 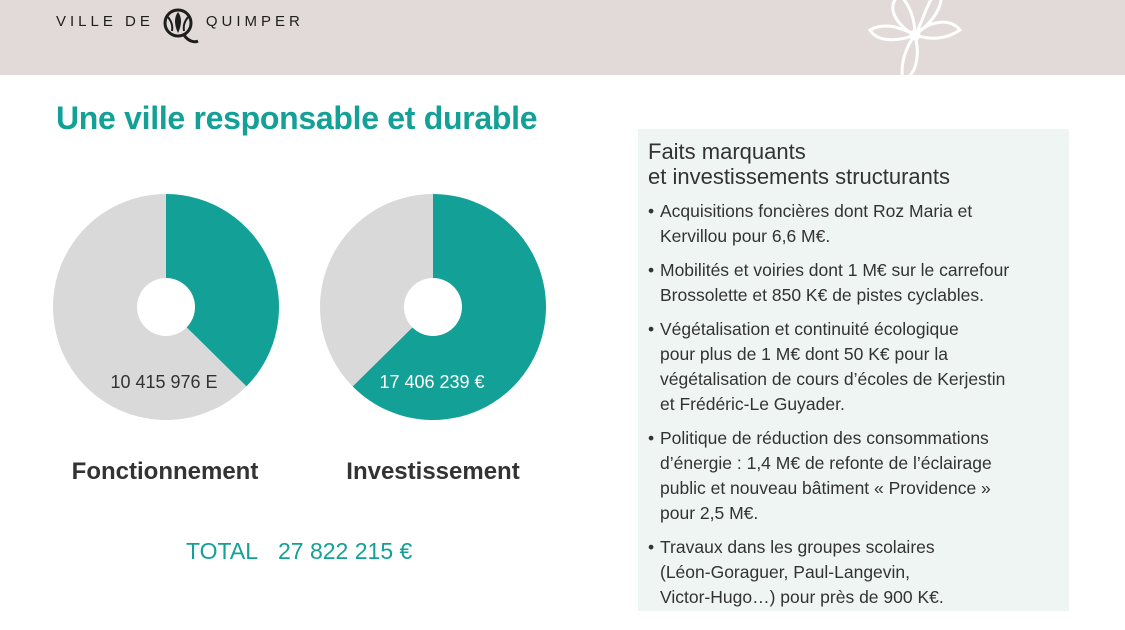 What do you see at coordinates (222, 551) in the screenshot?
I see `total-label: TOTAL` at bounding box center [222, 551].